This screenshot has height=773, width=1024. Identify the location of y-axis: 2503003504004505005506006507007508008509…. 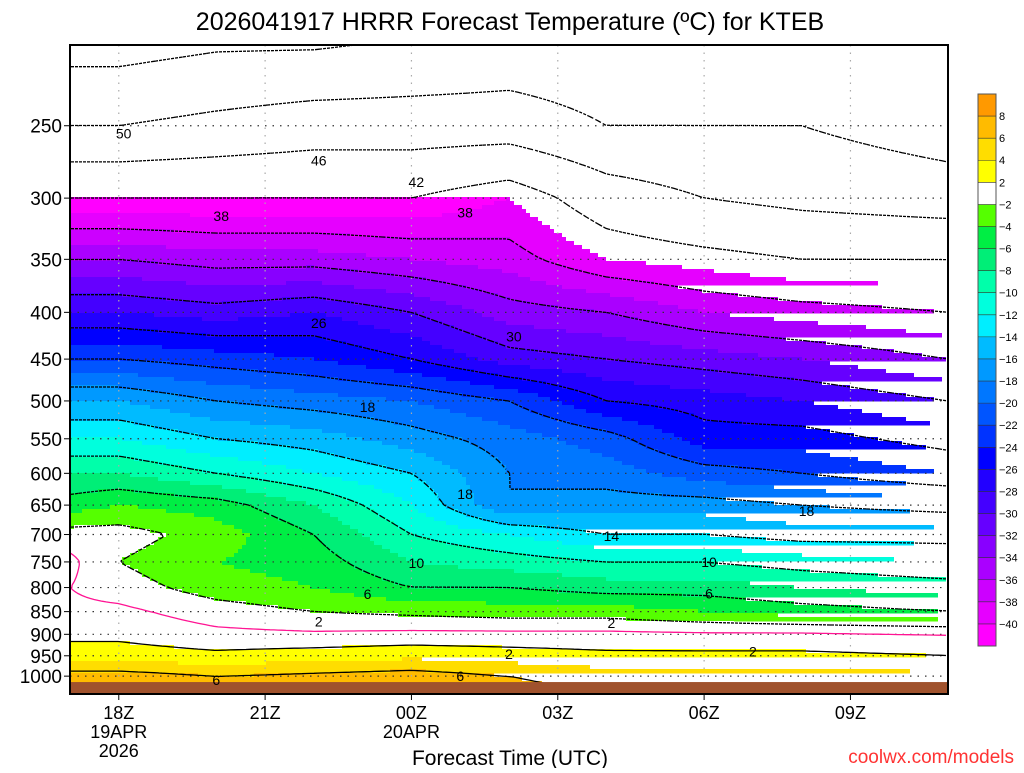
(45, 402).